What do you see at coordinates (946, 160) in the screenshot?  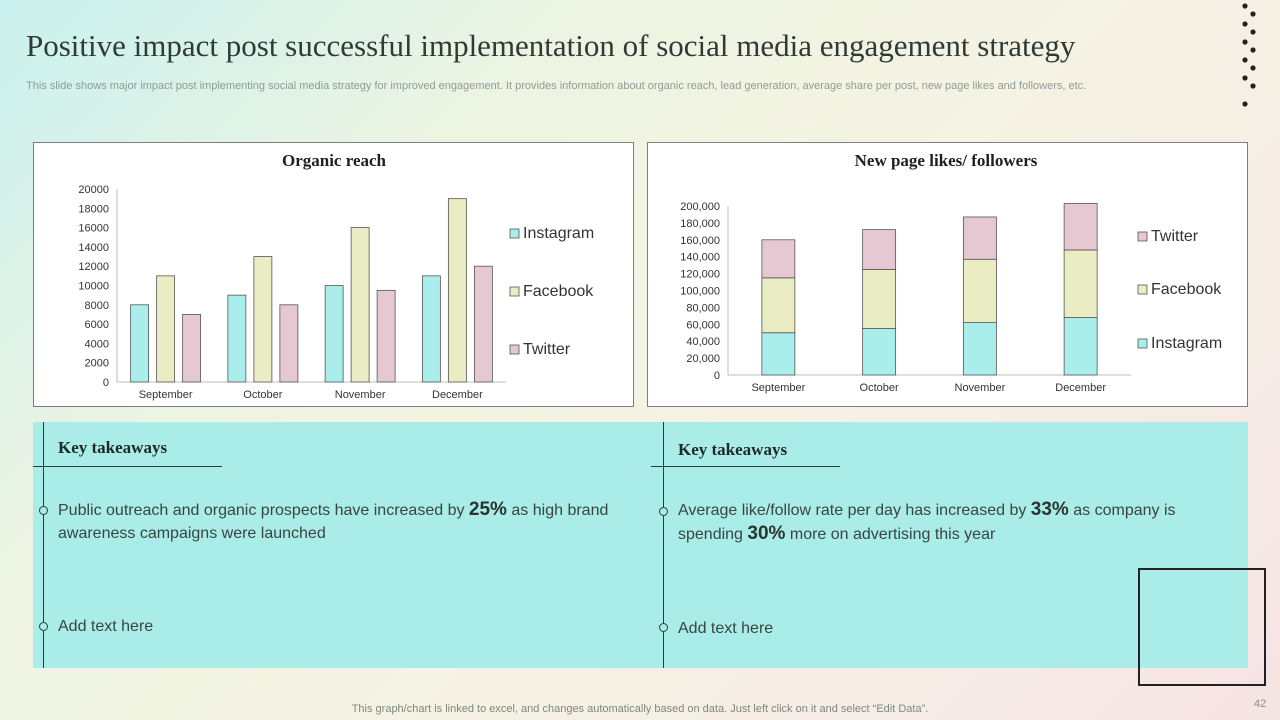 I see `chart-title: New page likes/ followers` at bounding box center [946, 160].